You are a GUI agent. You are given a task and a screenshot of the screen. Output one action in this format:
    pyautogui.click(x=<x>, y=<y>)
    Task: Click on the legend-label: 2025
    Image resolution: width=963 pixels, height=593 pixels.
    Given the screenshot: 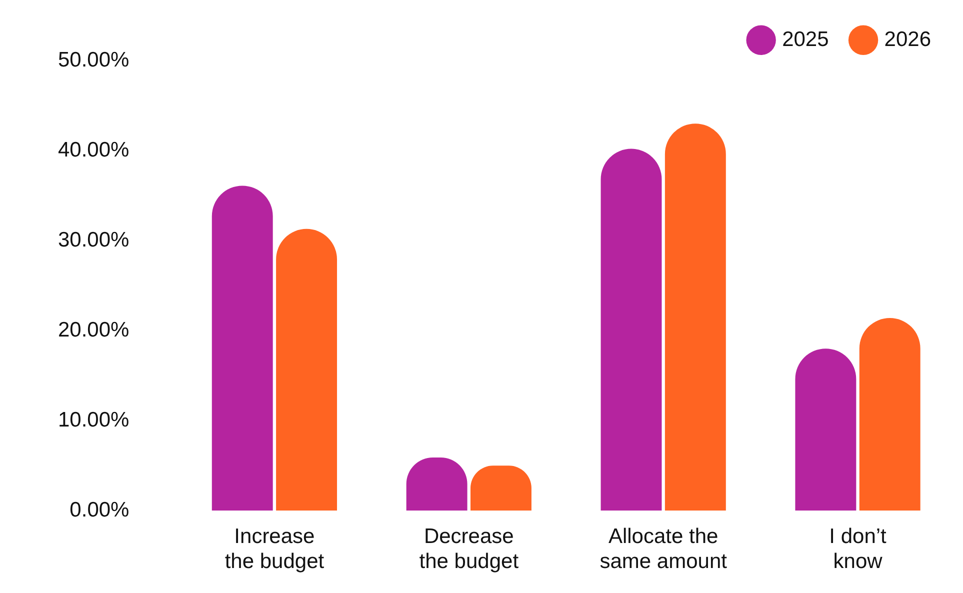 What is the action you would take?
    pyautogui.click(x=805, y=39)
    